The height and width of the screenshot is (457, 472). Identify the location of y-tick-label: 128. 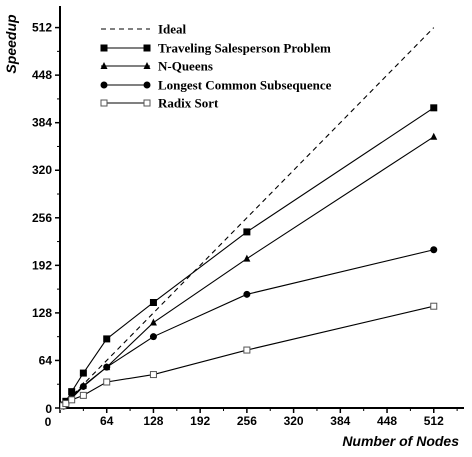
(42, 313).